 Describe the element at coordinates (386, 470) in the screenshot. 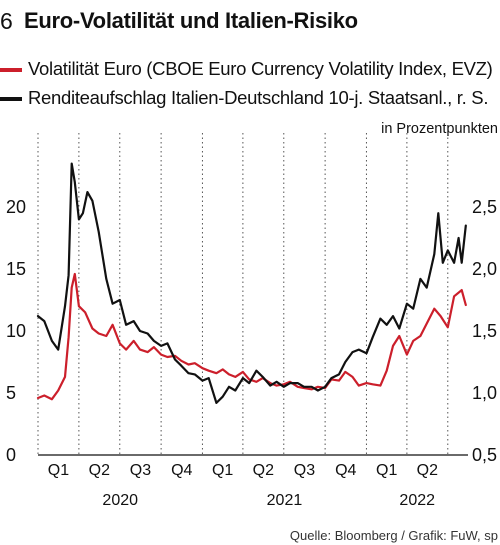

I see `x-tick-quarter-8: Q1` at that location.